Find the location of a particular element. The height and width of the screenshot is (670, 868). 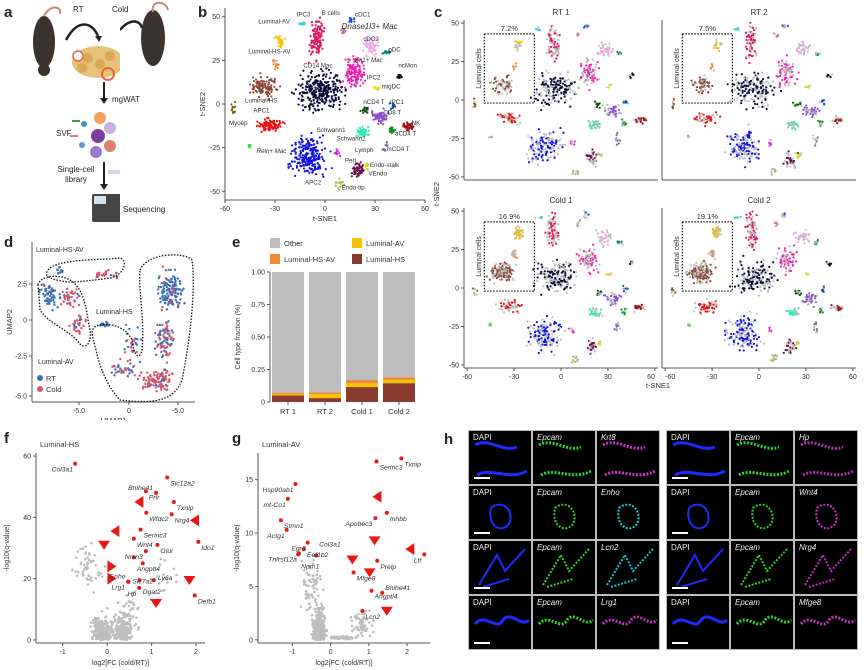

cold-mouse-icon is located at coordinates (144, 33).